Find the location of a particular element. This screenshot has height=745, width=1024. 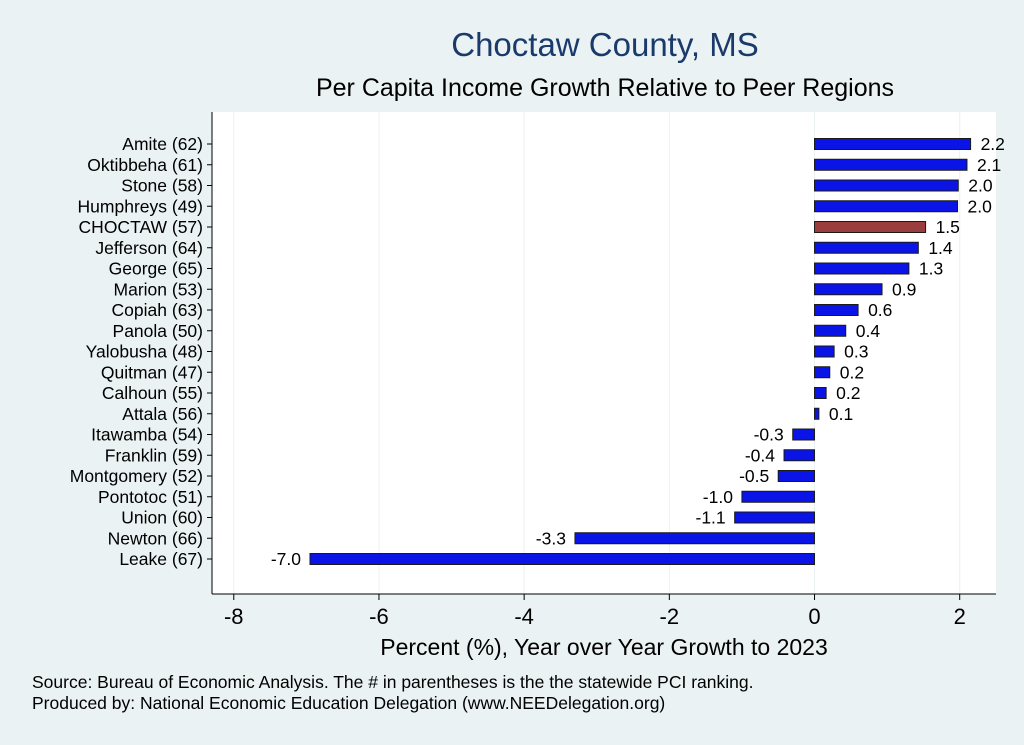

category-label: Amite (62) is located at coordinates (162, 144).